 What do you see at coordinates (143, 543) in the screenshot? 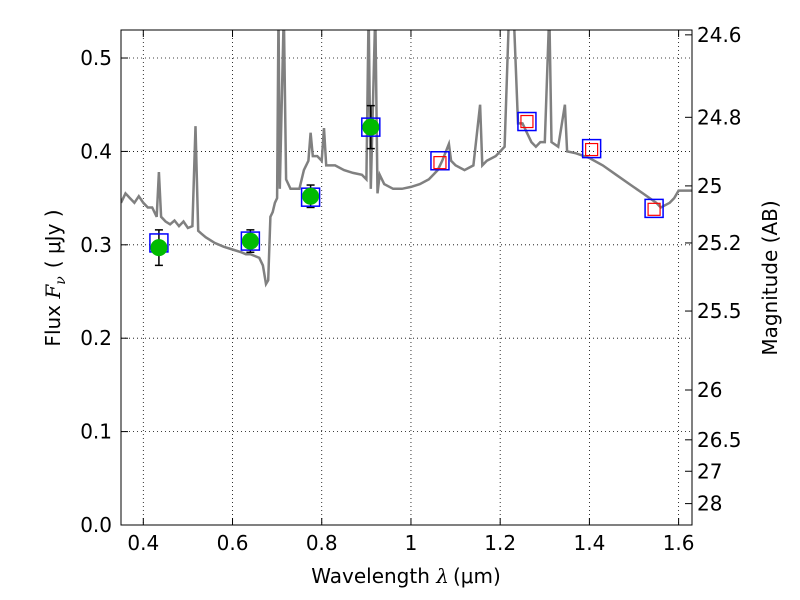
I see `x-tick-label: 0.4` at bounding box center [143, 543].